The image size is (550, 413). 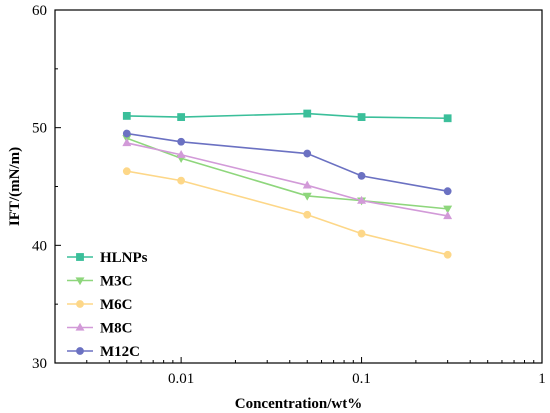 I want to click on x-axis: 0.01 0.1 1, so click(x=300, y=372).